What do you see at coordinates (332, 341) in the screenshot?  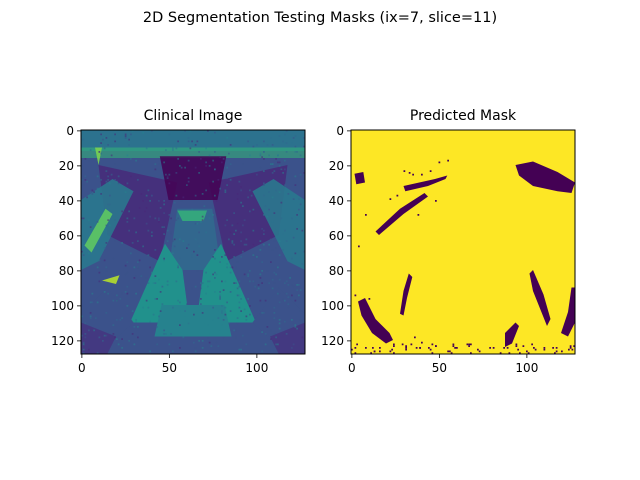 I see `predicted-ytick-label: 120` at bounding box center [332, 341].